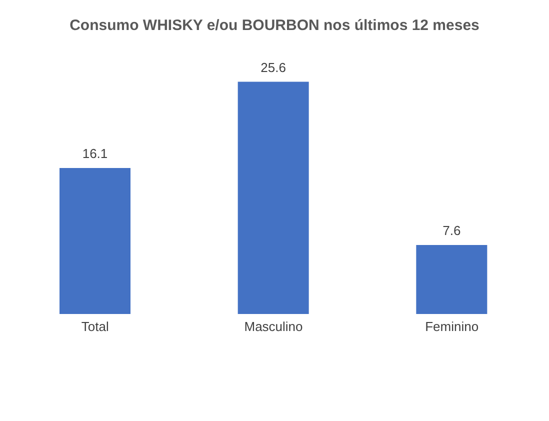 The height and width of the screenshot is (421, 549). Describe the element at coordinates (274, 25) in the screenshot. I see `chart-title: Consumo WHISKY e/ou BOURBON nos últimos 12 meses` at that location.